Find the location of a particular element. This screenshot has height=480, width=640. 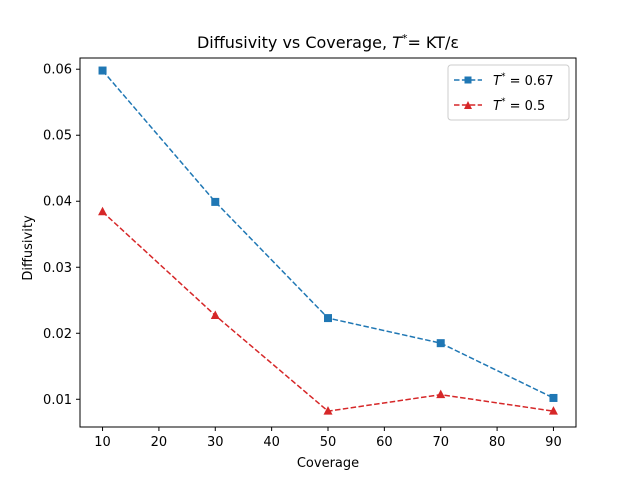

legend-rest-1: = 0.5 is located at coordinates (525, 106).